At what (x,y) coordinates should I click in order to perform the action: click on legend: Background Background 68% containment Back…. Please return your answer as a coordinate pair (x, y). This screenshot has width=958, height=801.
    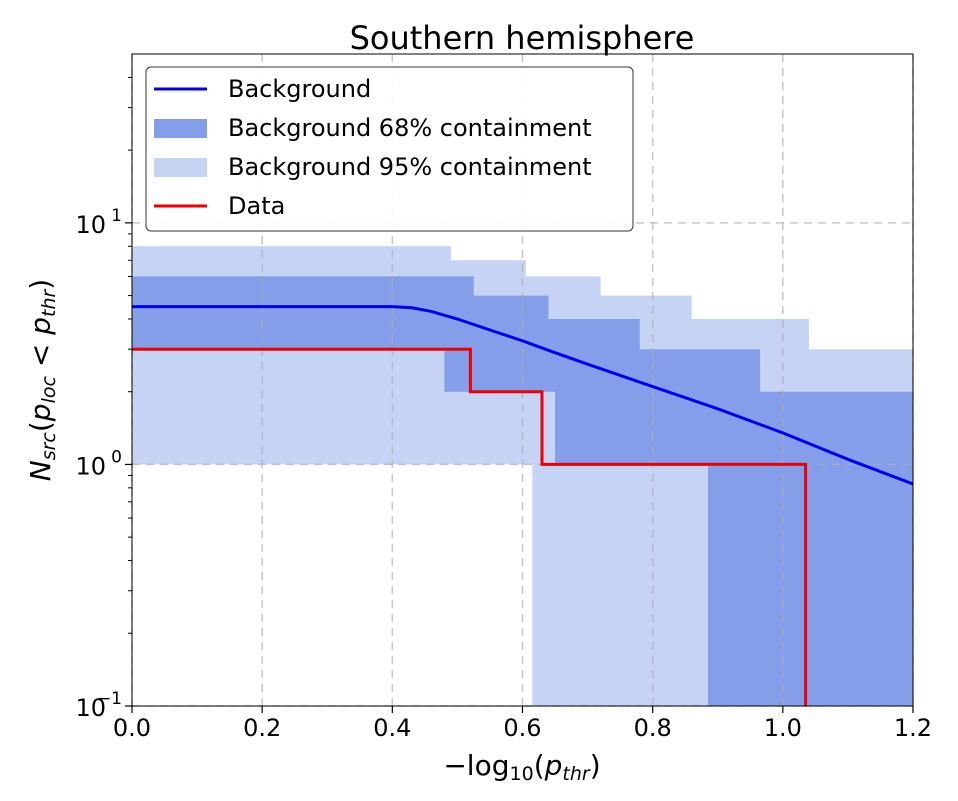
    Looking at the image, I should click on (389, 149).